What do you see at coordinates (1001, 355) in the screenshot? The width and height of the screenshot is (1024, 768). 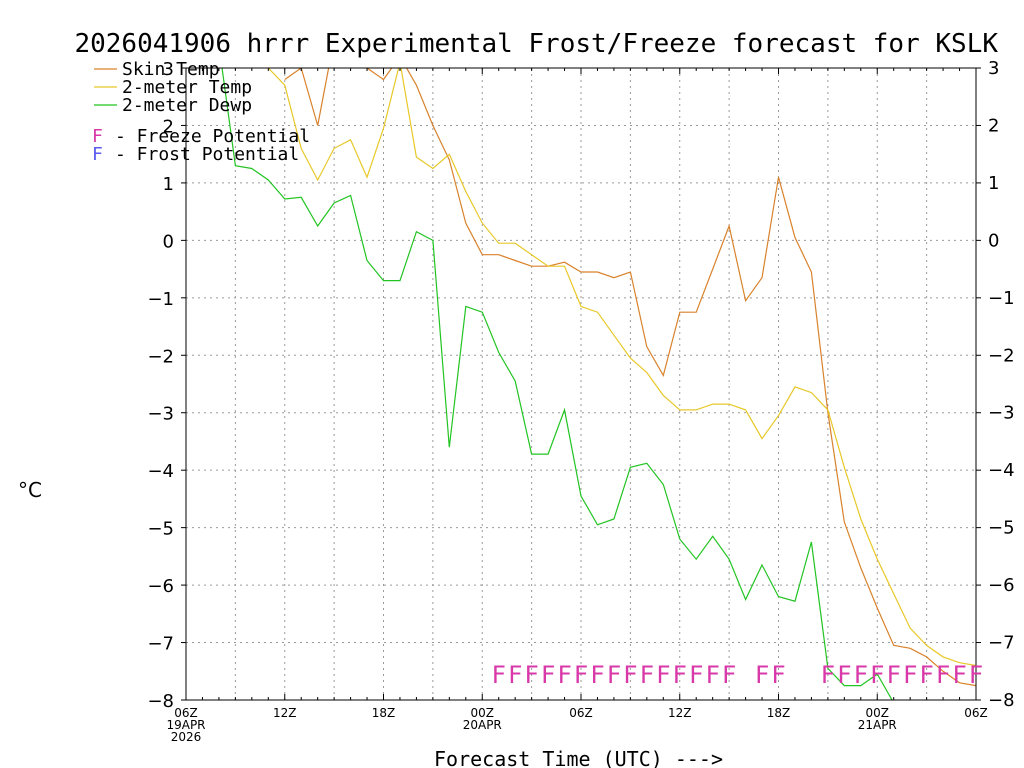 I see `y-tick-label-right: −2` at bounding box center [1001, 355].